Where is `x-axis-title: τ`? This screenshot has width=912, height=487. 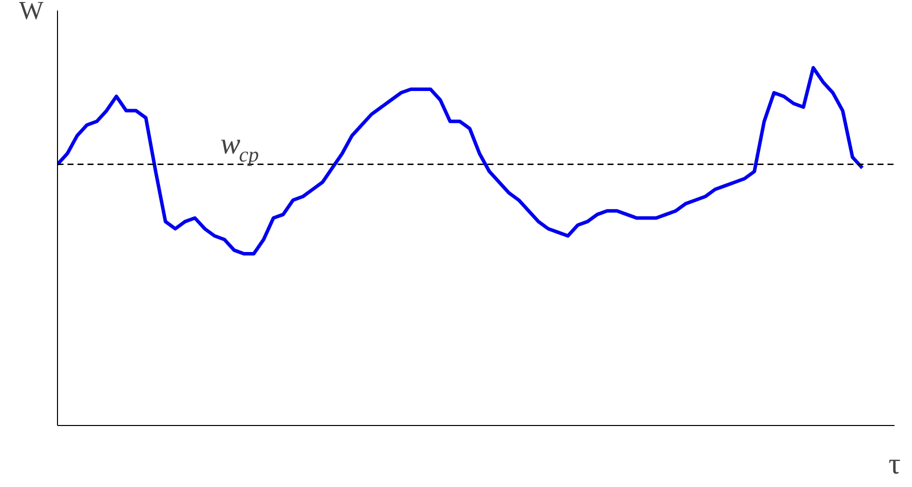 x-axis-title: τ is located at coordinates (894, 464).